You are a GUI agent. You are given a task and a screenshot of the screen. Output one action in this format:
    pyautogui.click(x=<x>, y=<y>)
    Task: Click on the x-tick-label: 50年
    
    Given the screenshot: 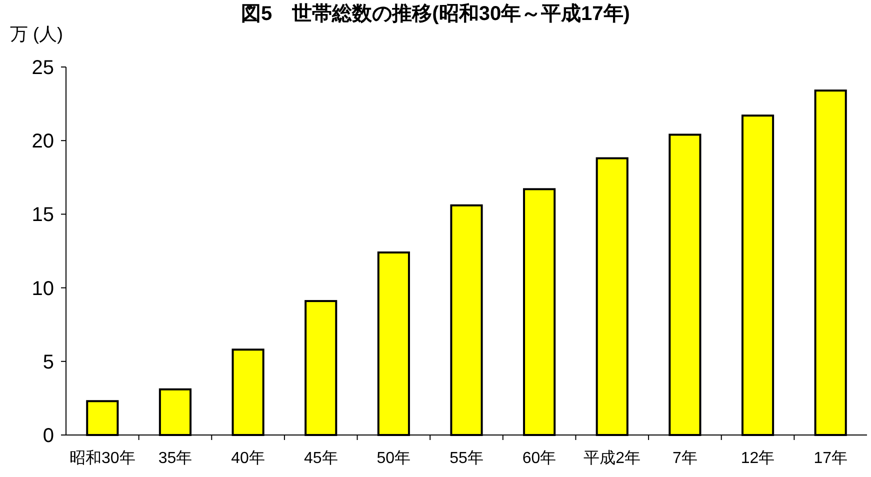 What is the action you would take?
    pyautogui.click(x=393, y=458)
    